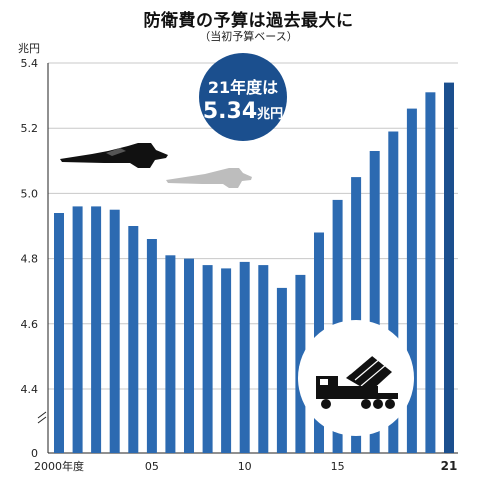  Describe the element at coordinates (114, 331) in the screenshot. I see `bar-2003` at that location.